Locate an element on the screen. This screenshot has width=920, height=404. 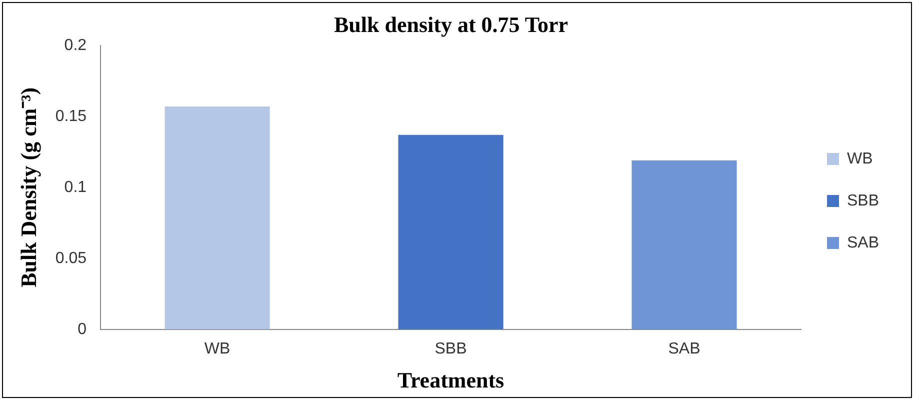
legend-label: WB is located at coordinates (859, 159).